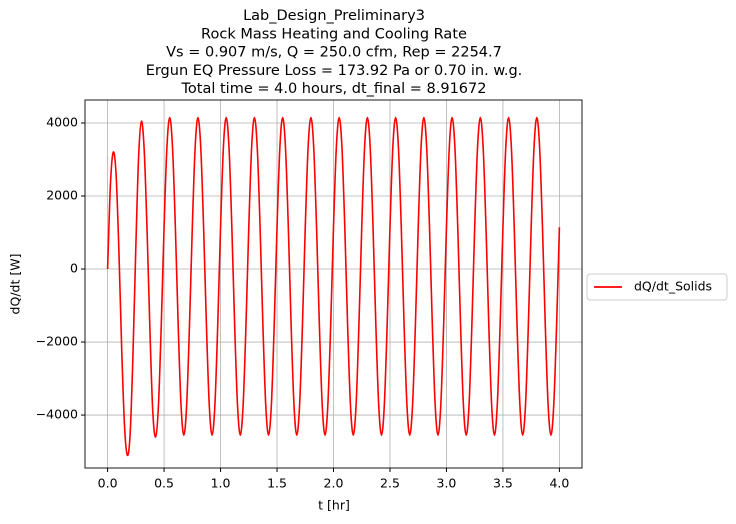 The width and height of the screenshot is (736, 524). What do you see at coordinates (503, 483) in the screenshot?
I see `x-tick-label: 3.5` at bounding box center [503, 483].